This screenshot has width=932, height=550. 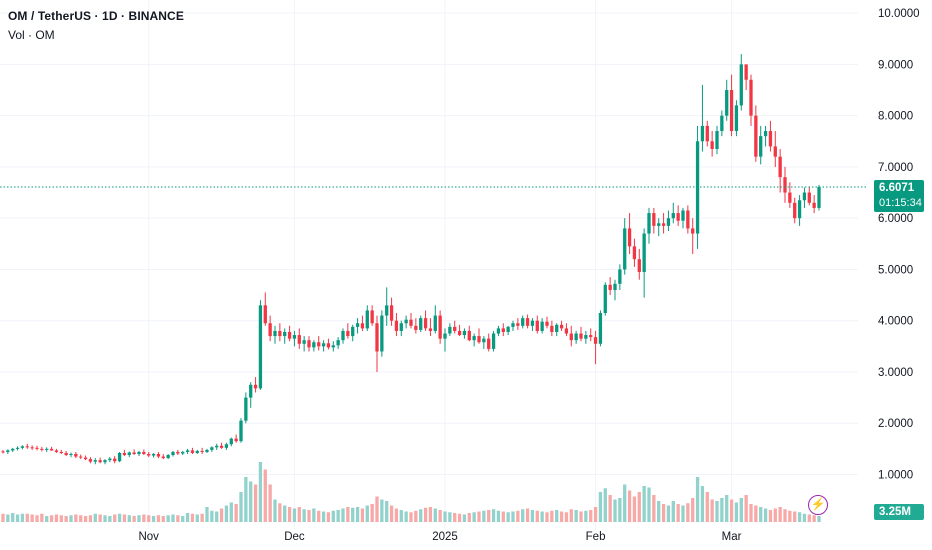 What do you see at coordinates (31, 35) in the screenshot?
I see `volume-label: Vol · OM` at bounding box center [31, 35].